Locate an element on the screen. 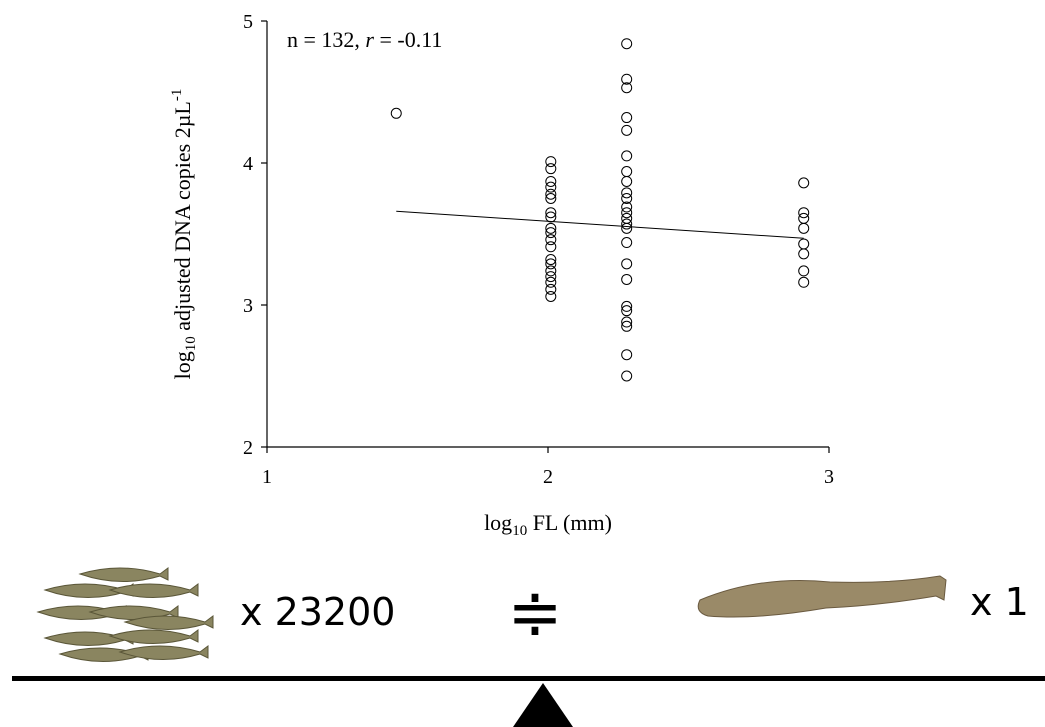 The height and width of the screenshot is (727, 1045). y-label-part: -1 is located at coordinates (177, 95).